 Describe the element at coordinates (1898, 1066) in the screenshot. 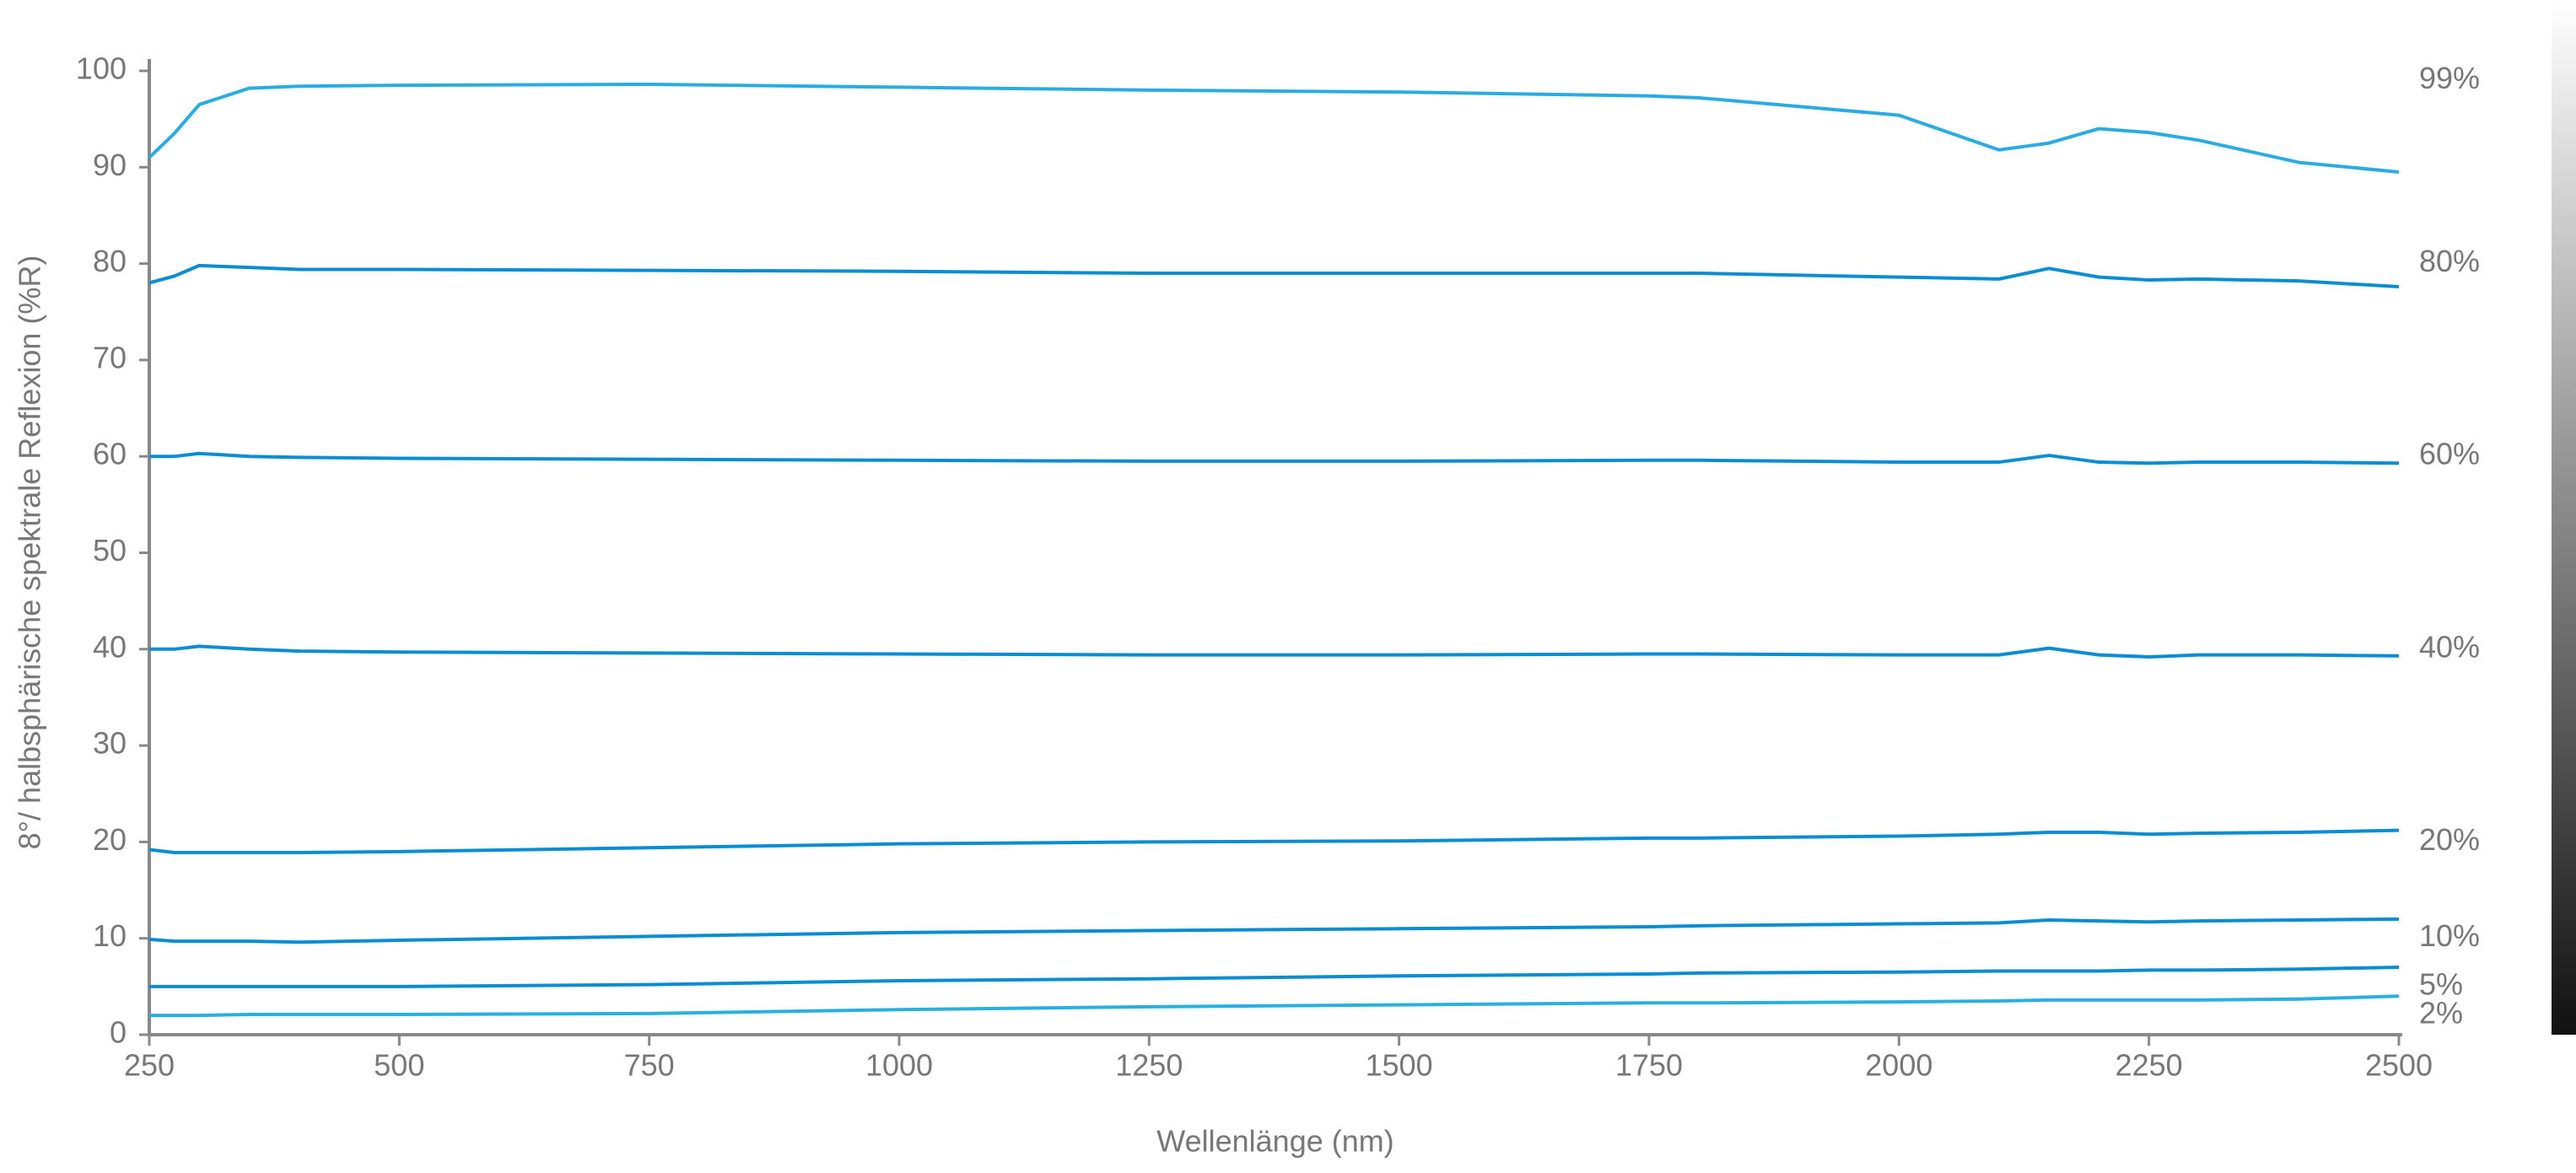

I see `x-tick-label: 2000` at that location.